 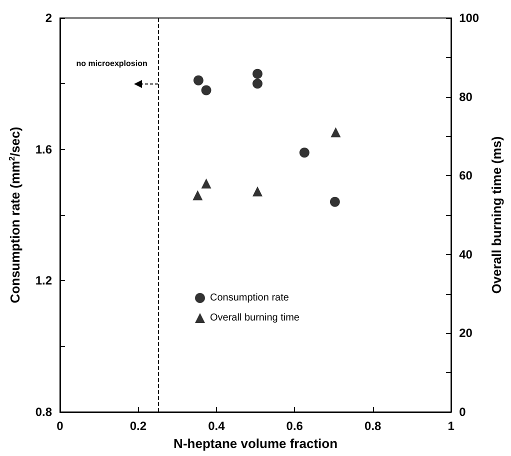 I want to click on y2-tick-label: 0, so click(x=462, y=412).